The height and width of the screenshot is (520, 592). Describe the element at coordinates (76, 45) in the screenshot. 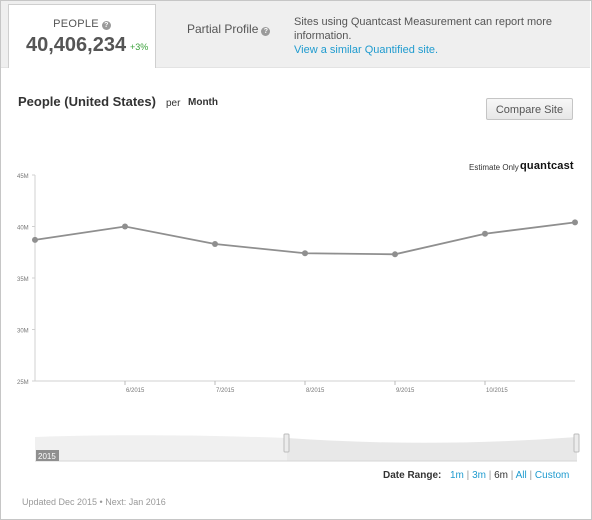

I see `people-count: 40,406,234` at that location.